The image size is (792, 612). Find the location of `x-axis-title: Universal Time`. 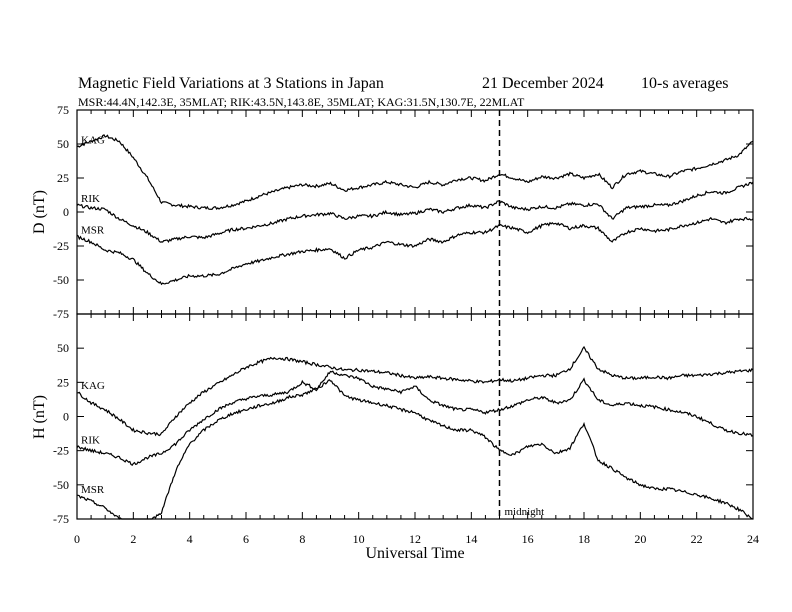

x-axis-title: Universal Time is located at coordinates (414, 553).